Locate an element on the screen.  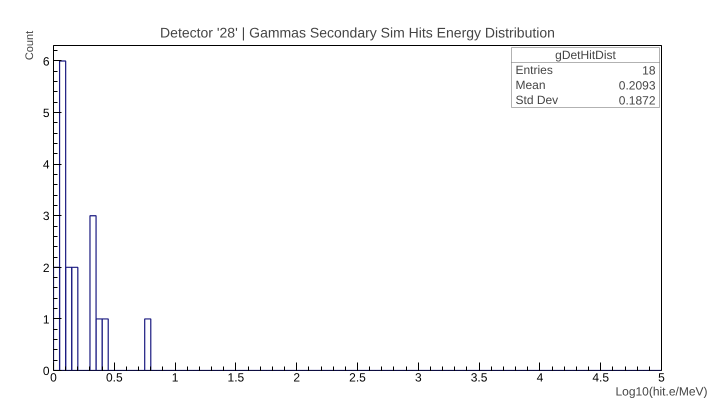
x-tick-label: 4.5 is located at coordinates (601, 377).